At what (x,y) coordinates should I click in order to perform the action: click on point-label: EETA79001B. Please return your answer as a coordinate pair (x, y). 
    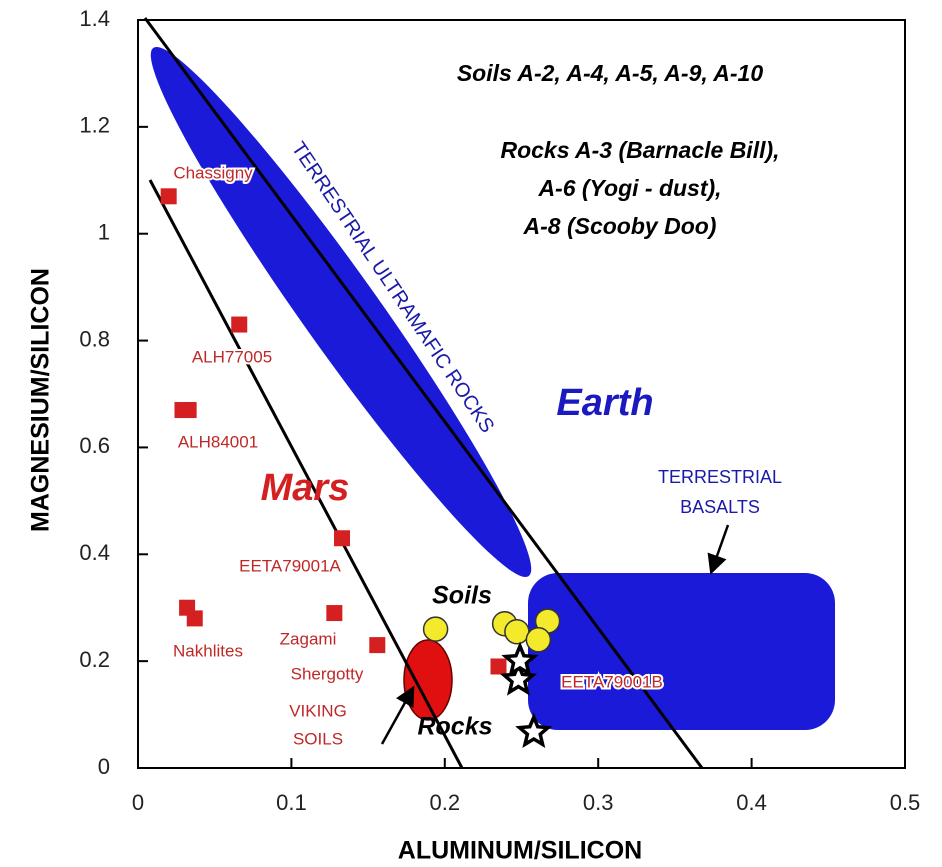
    Looking at the image, I should click on (612, 681).